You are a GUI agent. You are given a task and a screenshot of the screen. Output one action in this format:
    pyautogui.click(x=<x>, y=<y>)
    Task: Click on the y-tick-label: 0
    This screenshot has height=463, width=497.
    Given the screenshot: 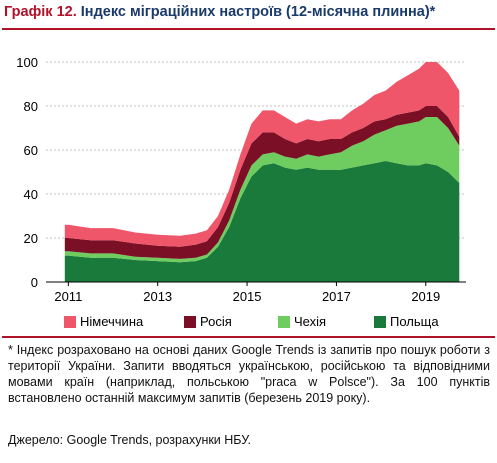 What is the action you would take?
    pyautogui.click(x=34, y=282)
    